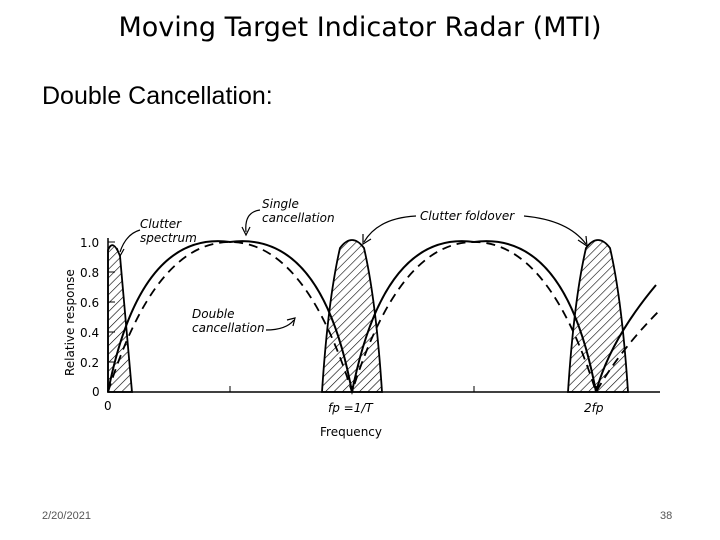 The width and height of the screenshot is (720, 540). I want to click on y-tick-label-5: 0.2, so click(89, 363).